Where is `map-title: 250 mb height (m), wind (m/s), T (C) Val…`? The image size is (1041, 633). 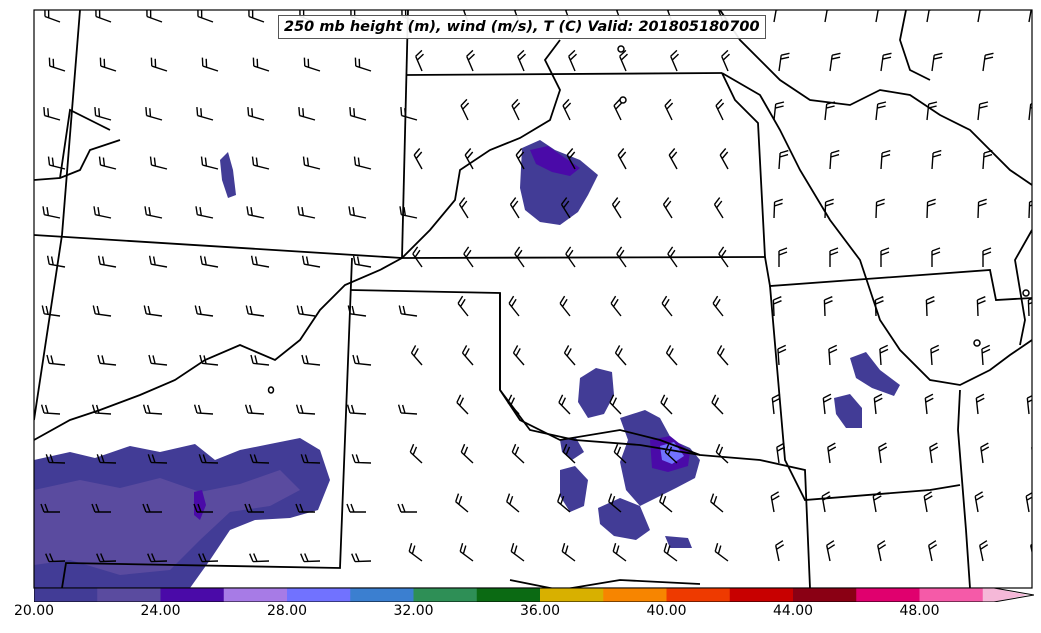
map-title: 250 mb height (m), wind (m/s), T (C) Val… is located at coordinates (522, 27).